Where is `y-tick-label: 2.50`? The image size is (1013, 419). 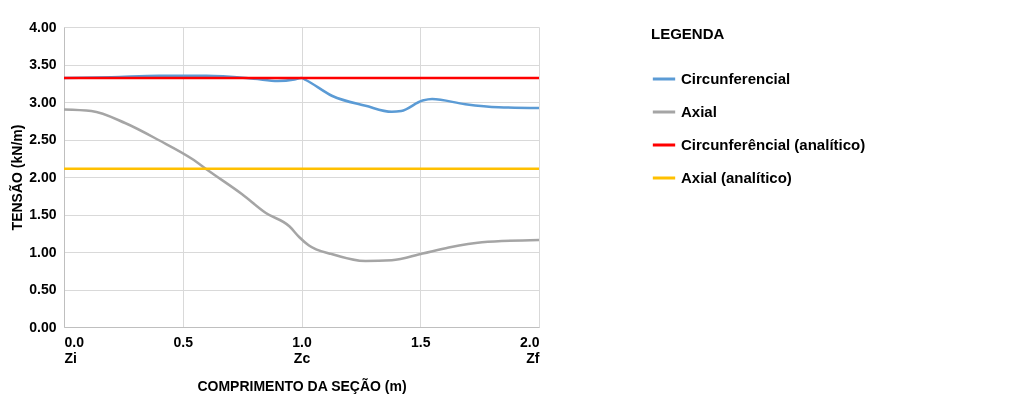
y-tick-label: 2.50 is located at coordinates (43, 139).